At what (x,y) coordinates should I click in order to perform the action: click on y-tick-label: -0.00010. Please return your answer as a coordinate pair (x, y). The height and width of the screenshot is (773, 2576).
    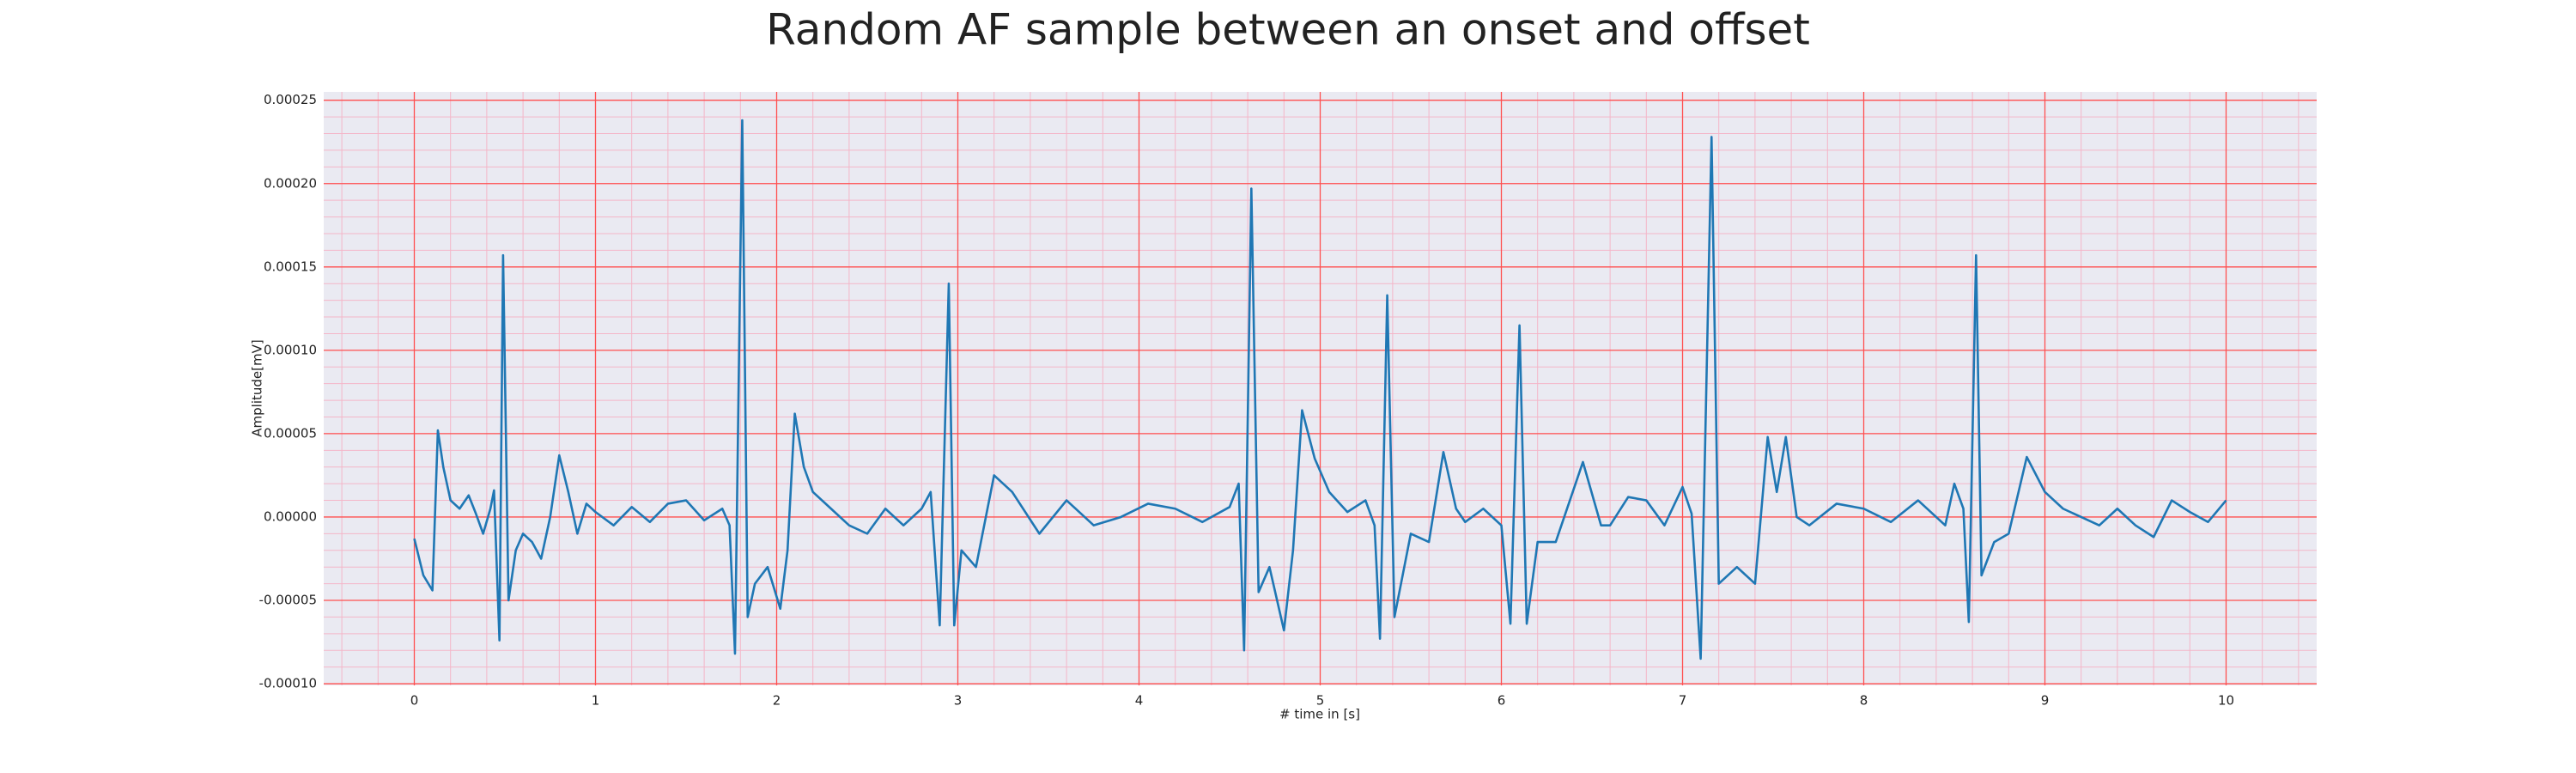
    Looking at the image, I should click on (288, 683).